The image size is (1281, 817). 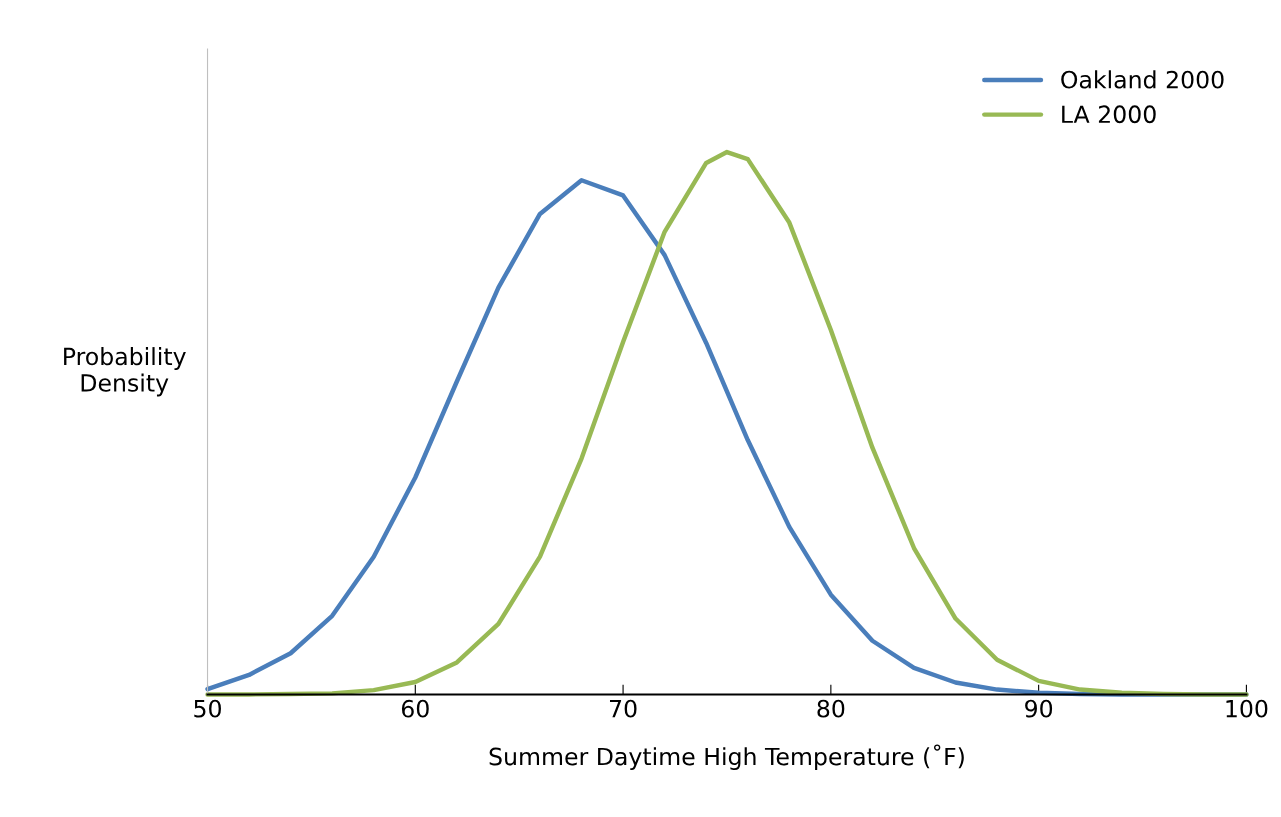 I want to click on x-tick-label: 60, so click(x=415, y=708).